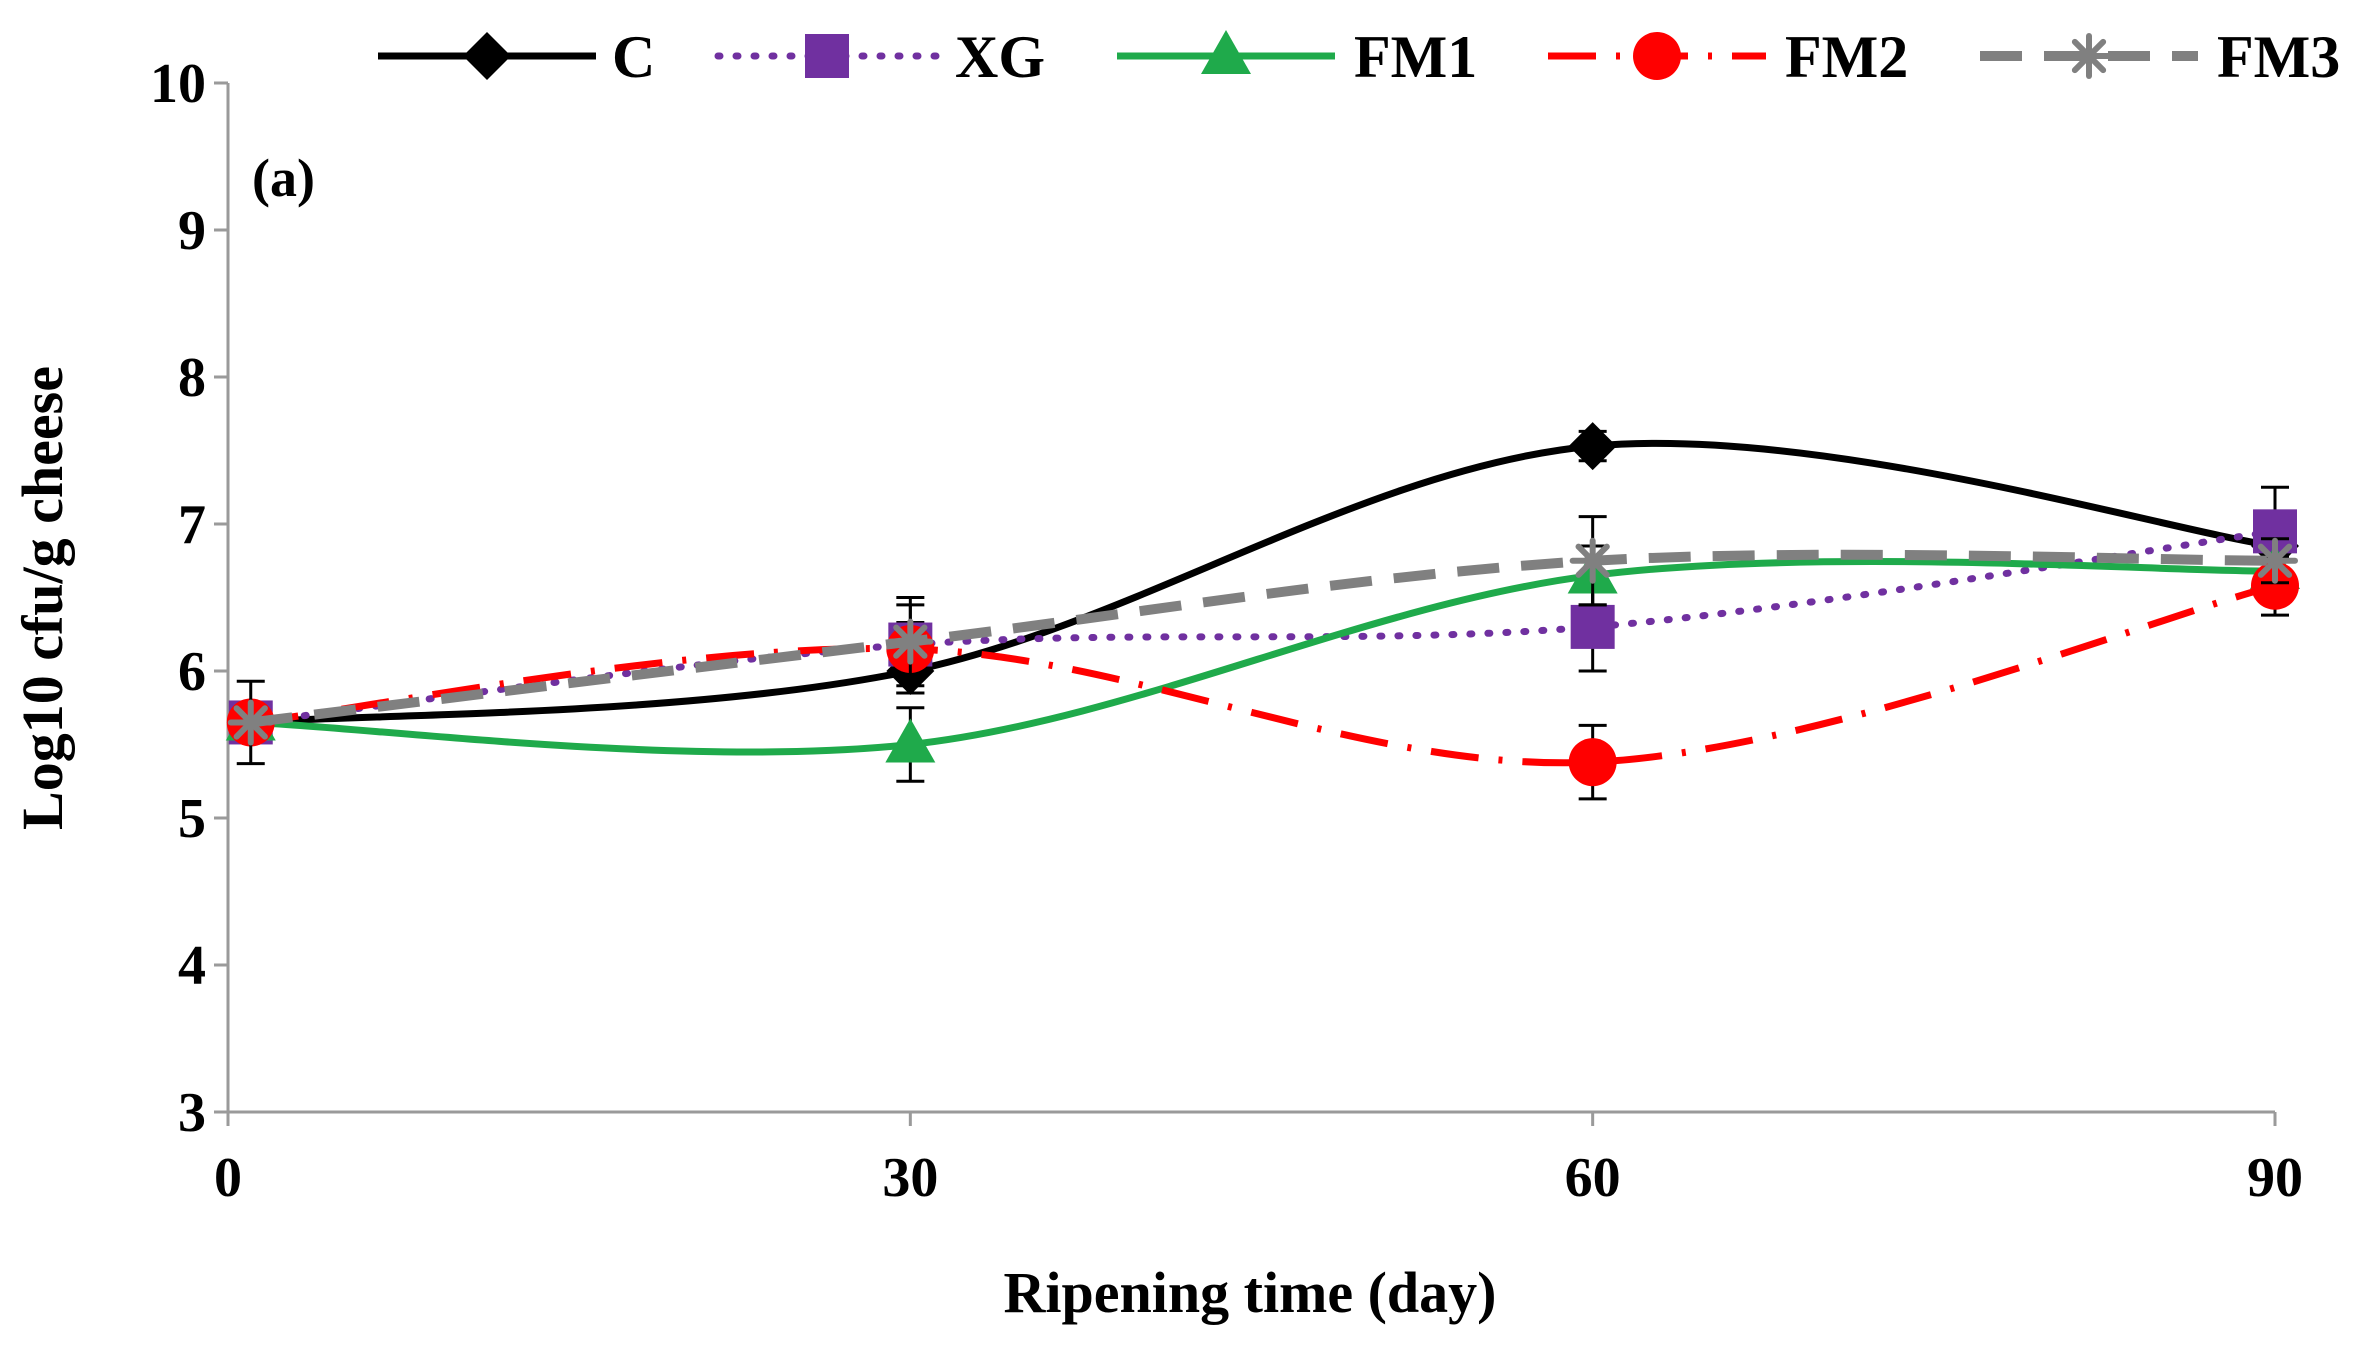 The image size is (2366, 1349). Describe the element at coordinates (633, 57) in the screenshot. I see `legend-label: C` at that location.